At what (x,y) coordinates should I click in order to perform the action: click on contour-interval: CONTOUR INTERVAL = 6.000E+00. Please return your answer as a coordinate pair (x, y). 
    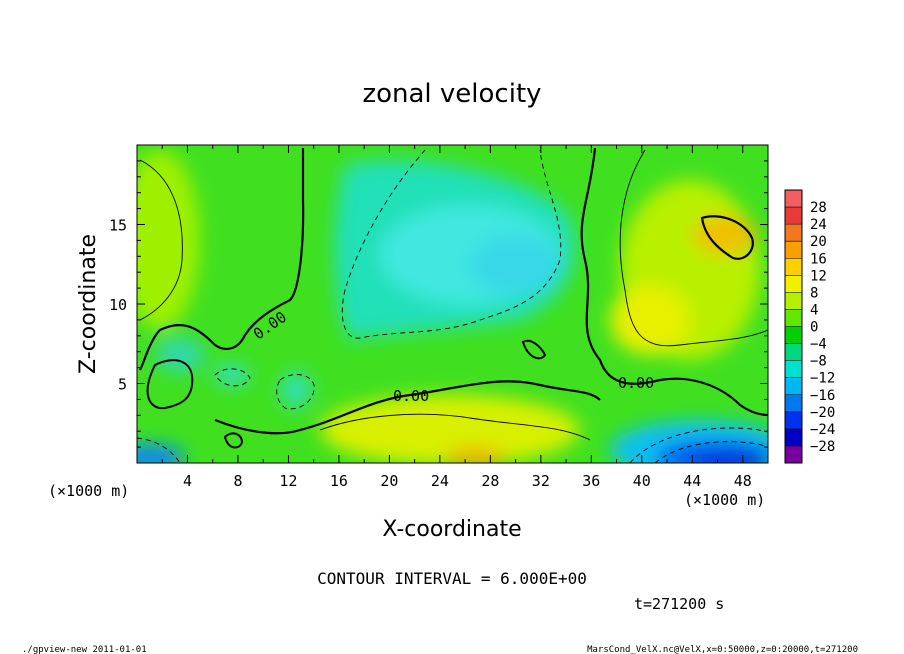
    Looking at the image, I should click on (452, 578).